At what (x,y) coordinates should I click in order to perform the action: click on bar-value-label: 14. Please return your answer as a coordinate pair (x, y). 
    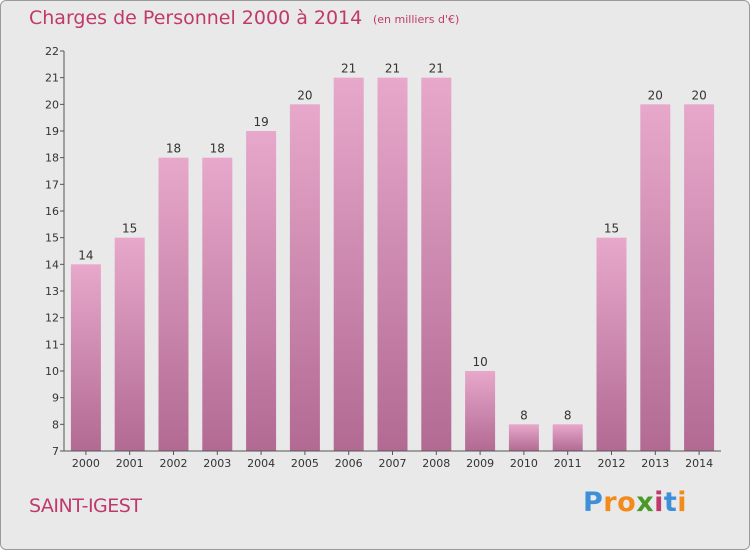
    Looking at the image, I should click on (85, 255).